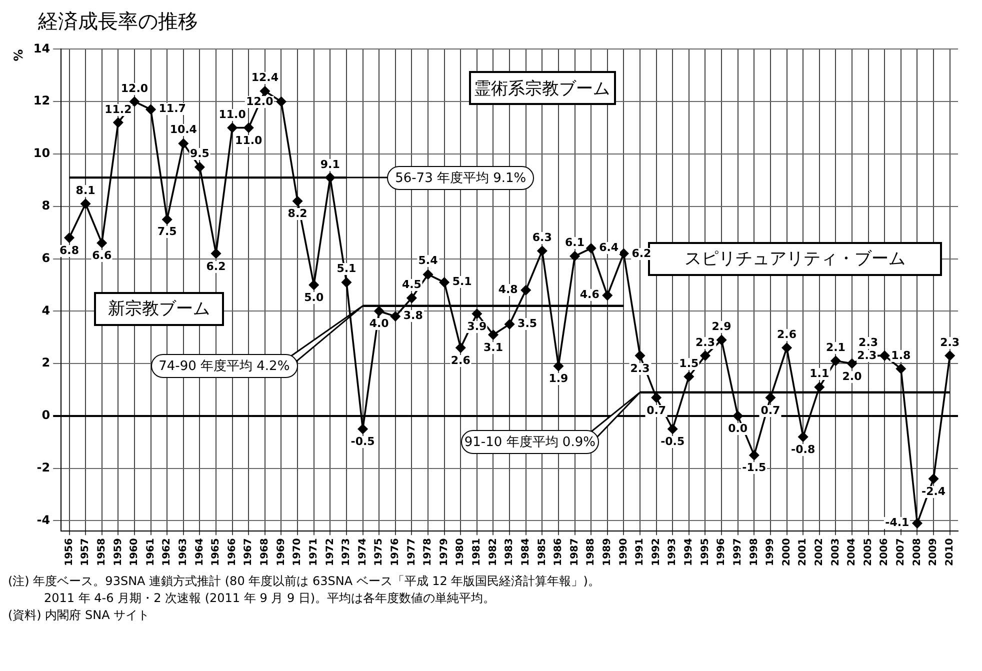  I want to click on data-label: 2.0, so click(852, 376).